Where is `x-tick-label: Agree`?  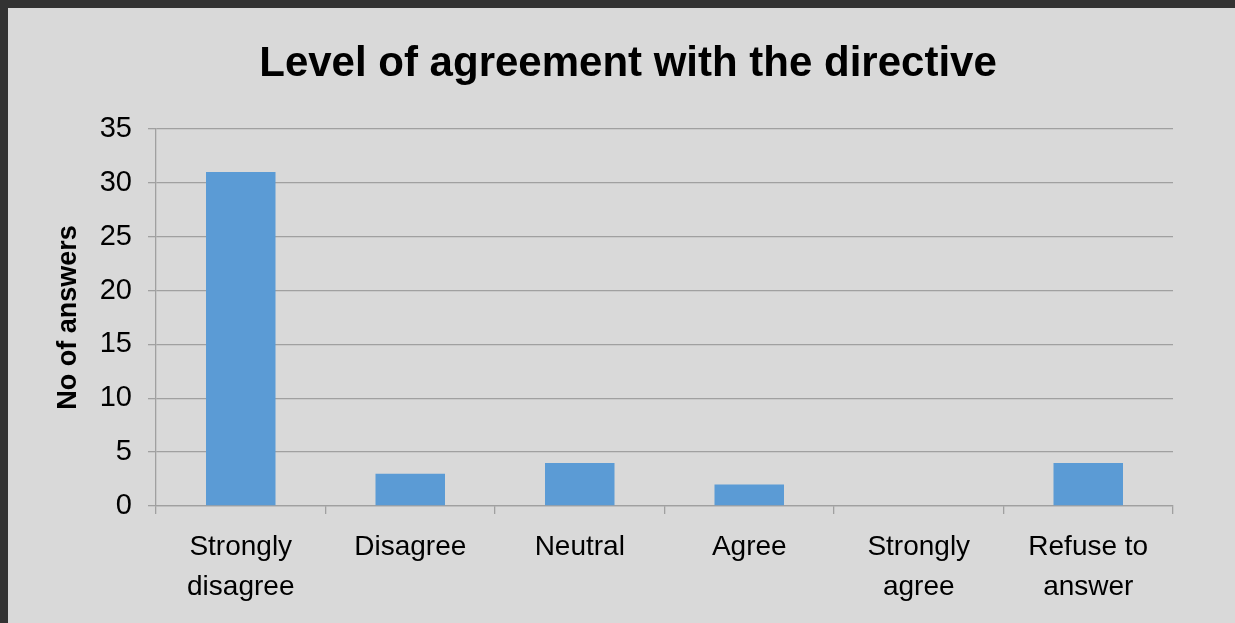
x-tick-label: Agree is located at coordinates (749, 546).